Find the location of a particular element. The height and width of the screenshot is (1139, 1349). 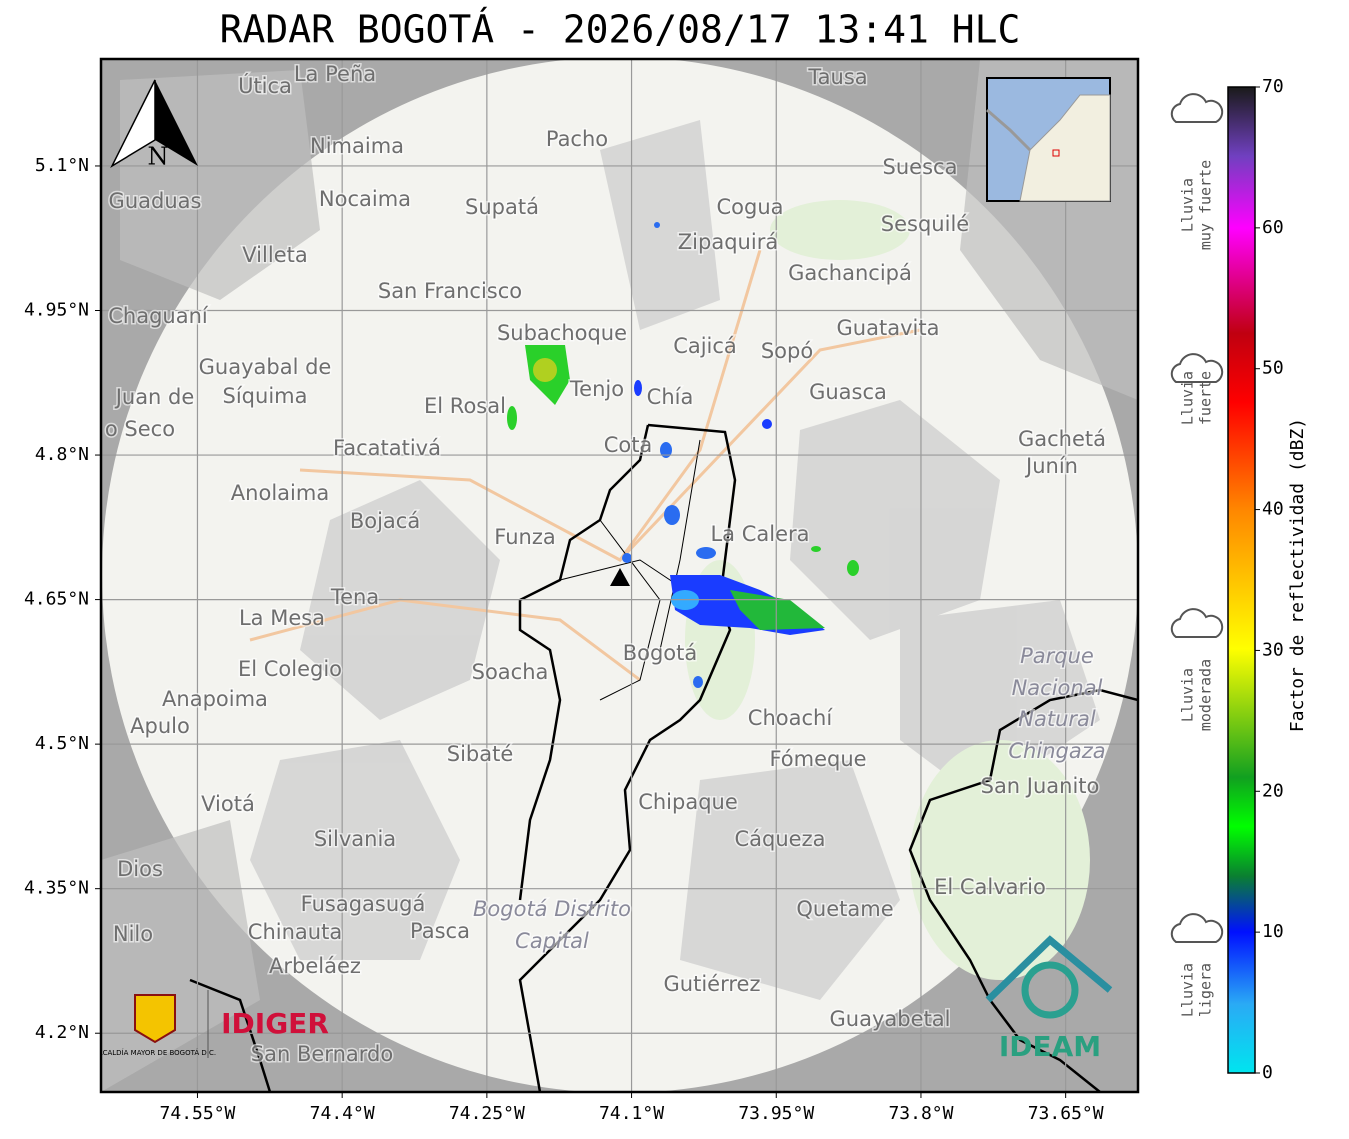

place-label: Subachoque is located at coordinates (562, 333).